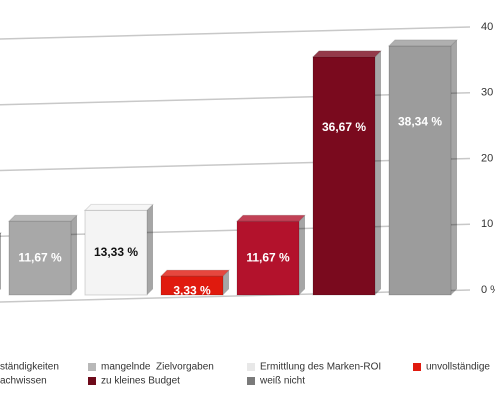 Image resolution: width=495 pixels, height=400 pixels. Describe the element at coordinates (23, 381) in the screenshot. I see `legend-label: achwissen` at that location.